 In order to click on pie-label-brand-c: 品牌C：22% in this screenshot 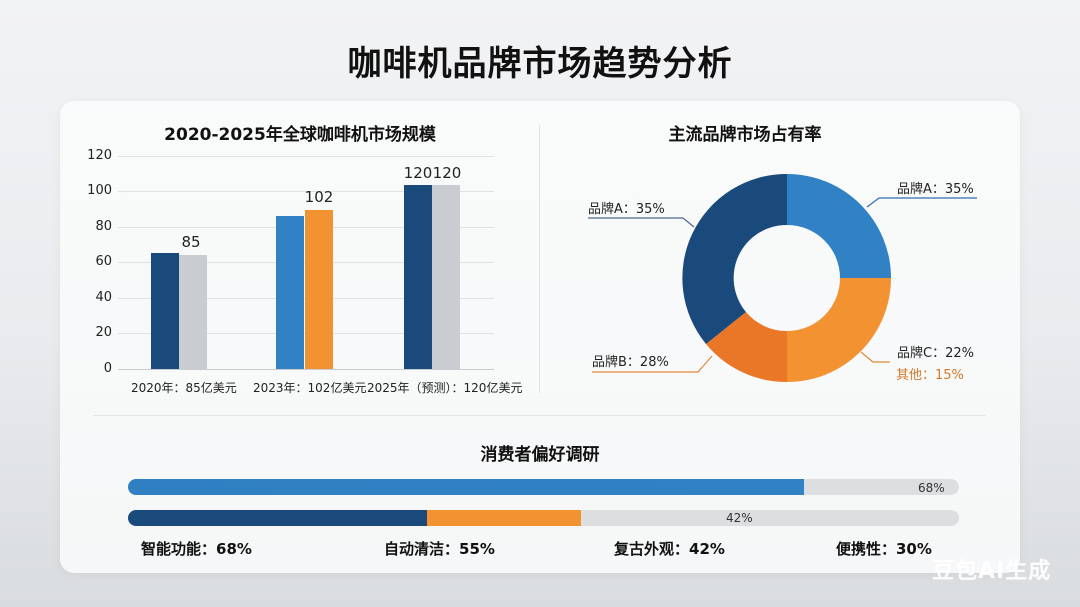, I will do `click(935, 353)`.